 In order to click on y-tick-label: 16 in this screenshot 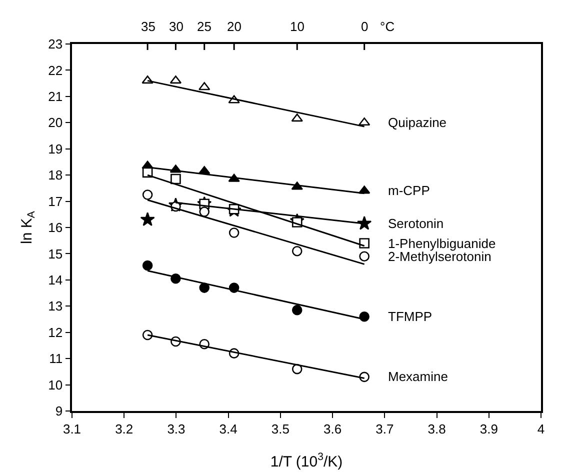, I will do `click(55, 228)`.